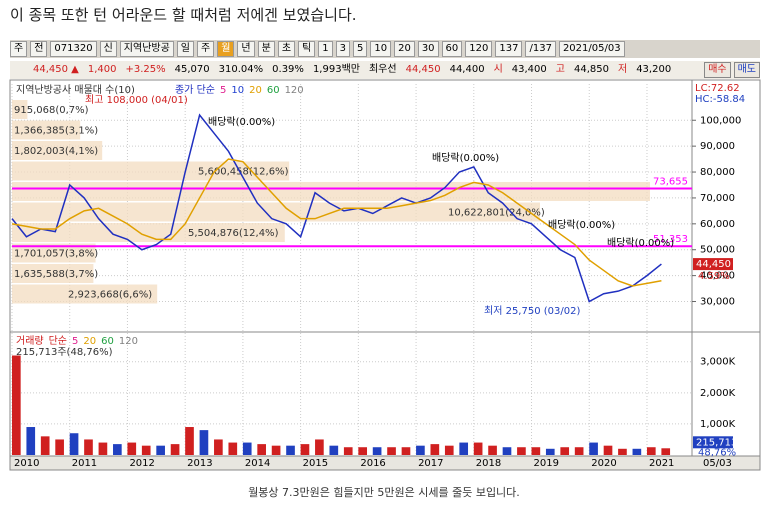 The height and width of the screenshot is (505, 768). What do you see at coordinates (325, 49) in the screenshot?
I see `toolbar-item: 1` at bounding box center [325, 49].